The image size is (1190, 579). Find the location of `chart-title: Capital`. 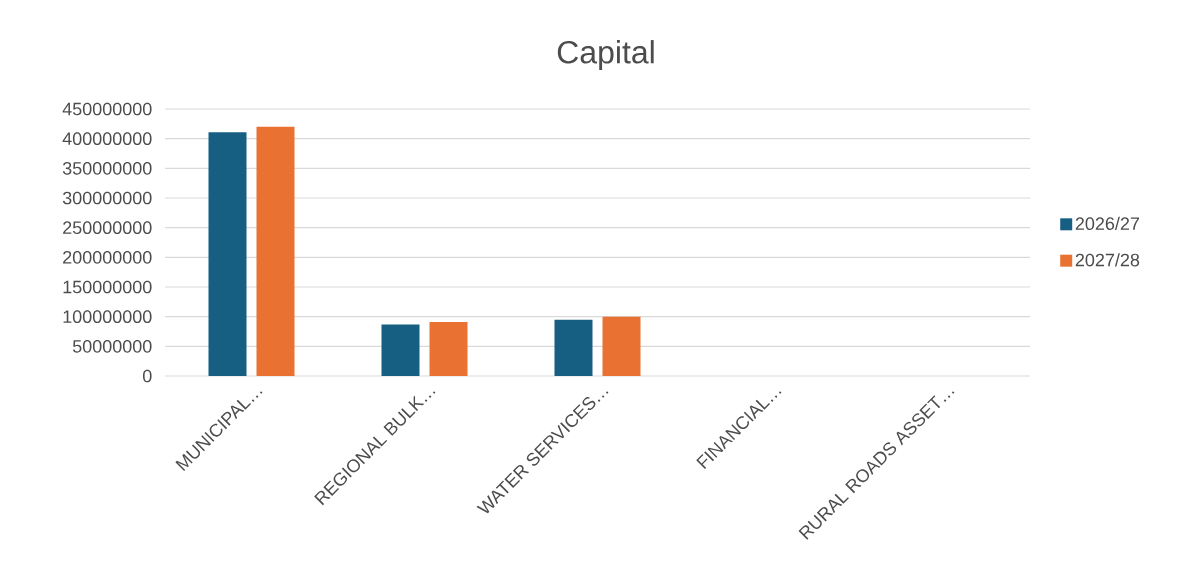

chart-title: Capital is located at coordinates (605, 55).